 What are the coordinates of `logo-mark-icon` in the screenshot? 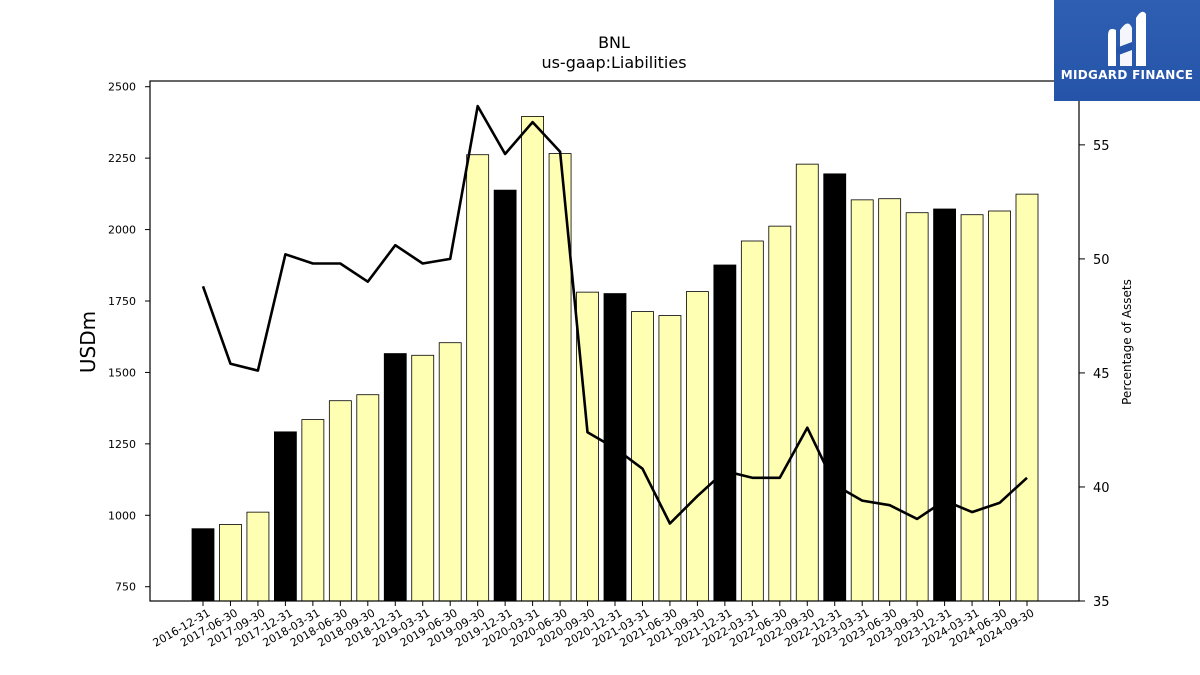 It's located at (1127, 38).